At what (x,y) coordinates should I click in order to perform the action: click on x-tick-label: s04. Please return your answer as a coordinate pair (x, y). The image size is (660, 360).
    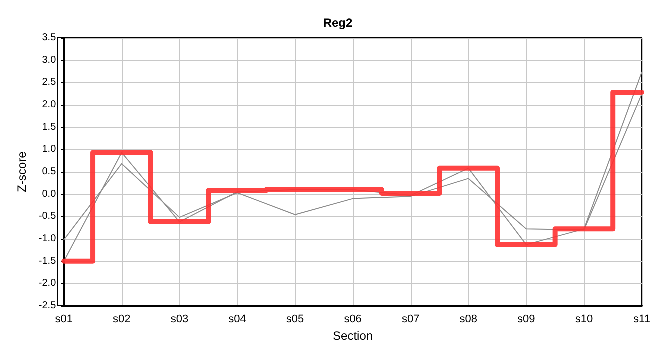
    Looking at the image, I should click on (237, 320).